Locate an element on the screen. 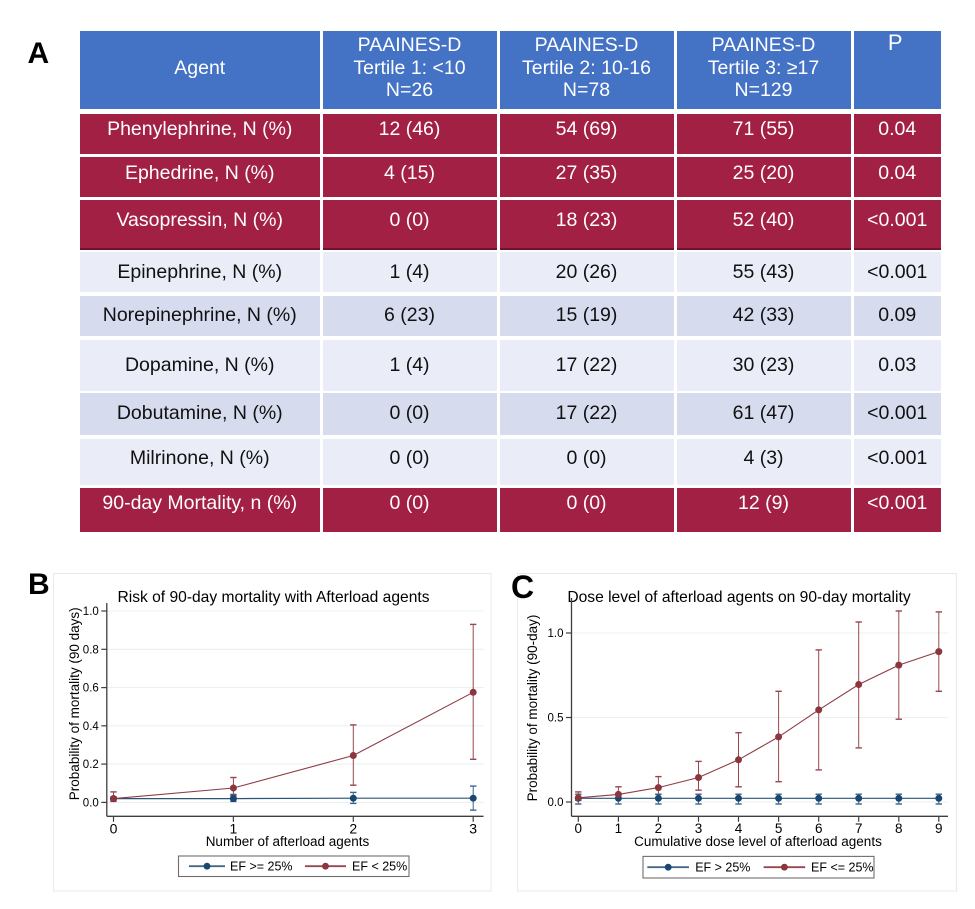 Image resolution: width=975 pixels, height=909 pixels. svg-text: 0.6 is located at coordinates (91, 689).